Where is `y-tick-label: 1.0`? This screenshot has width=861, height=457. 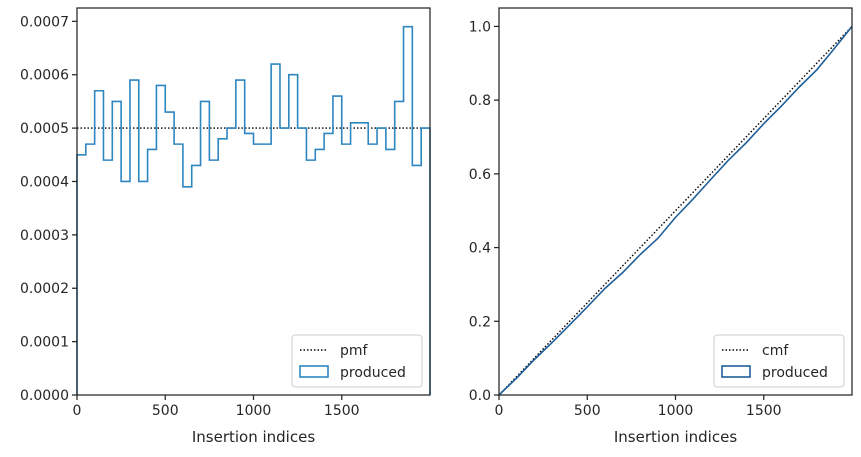 y-tick-label: 1.0 is located at coordinates (480, 27).